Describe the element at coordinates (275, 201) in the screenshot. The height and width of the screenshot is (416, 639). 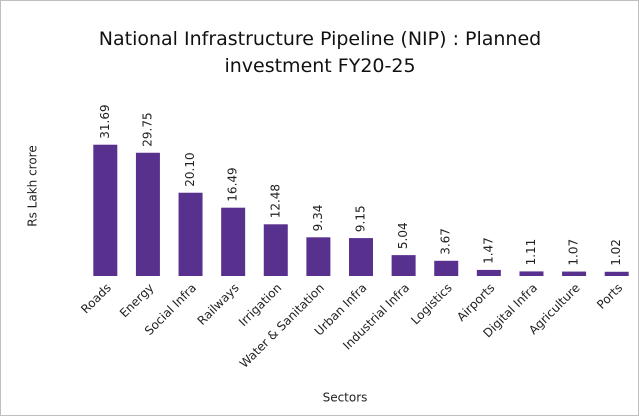
I see `value-label: 12.48` at that location.